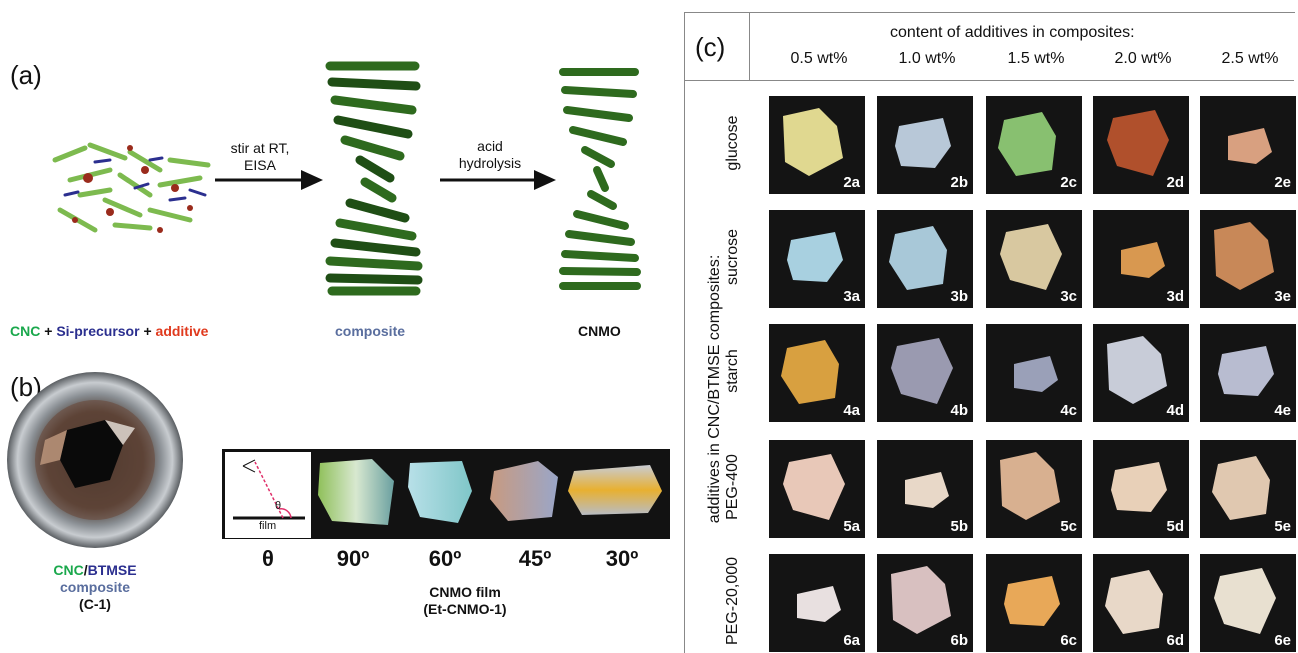 This screenshot has width=1298, height=653. Describe the element at coordinates (749, 46) in the screenshot. I see `panel-c-divider-v` at that location.